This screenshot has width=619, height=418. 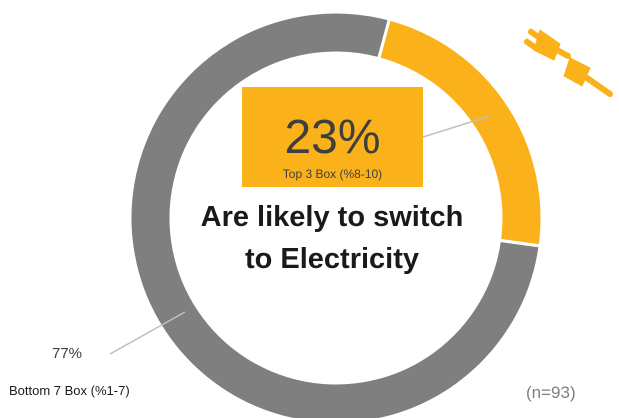 I want to click on leader-line-top-3-box, so click(x=456, y=126).